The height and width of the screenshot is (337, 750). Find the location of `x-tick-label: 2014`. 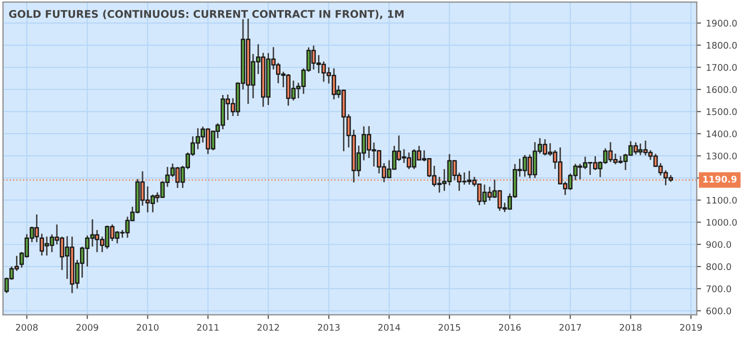

x-tick-label: 2014 is located at coordinates (389, 327).